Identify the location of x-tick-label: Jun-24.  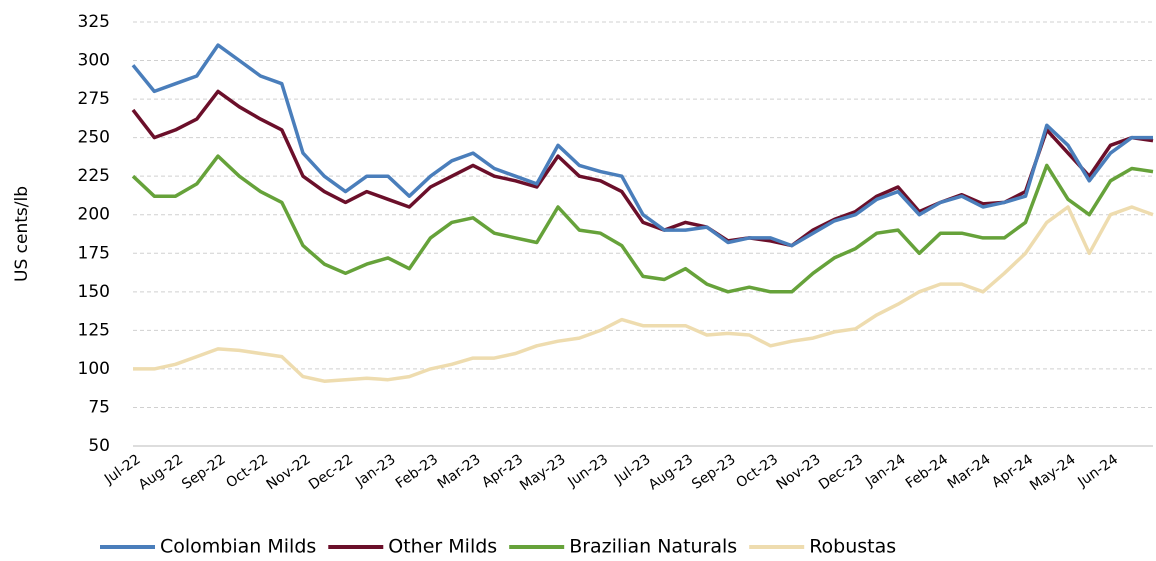
(1097, 470).